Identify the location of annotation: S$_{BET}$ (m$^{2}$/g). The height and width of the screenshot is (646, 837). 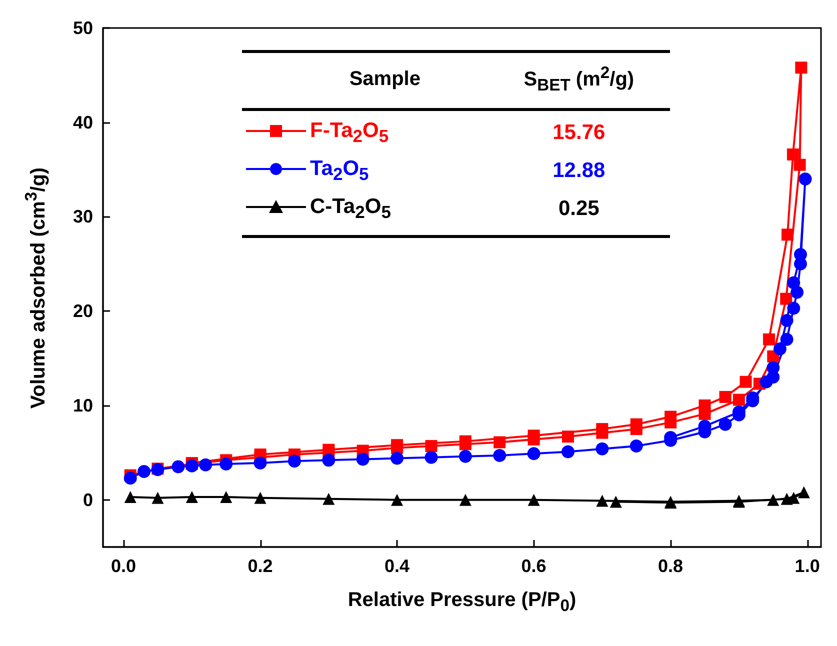
(579, 81).